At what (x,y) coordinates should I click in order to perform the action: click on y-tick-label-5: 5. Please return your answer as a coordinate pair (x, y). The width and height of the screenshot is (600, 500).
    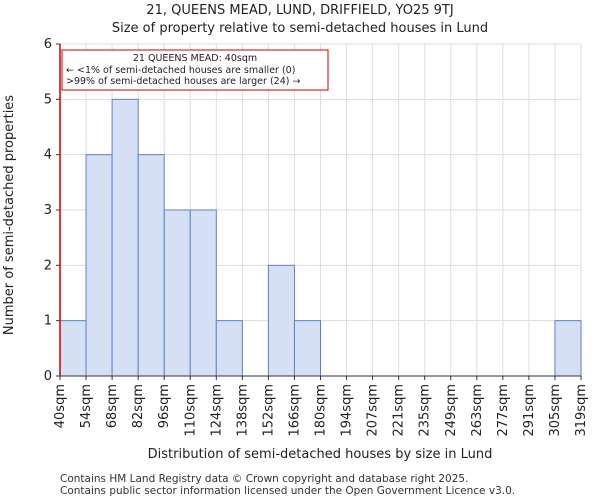
    Looking at the image, I should click on (48, 99).